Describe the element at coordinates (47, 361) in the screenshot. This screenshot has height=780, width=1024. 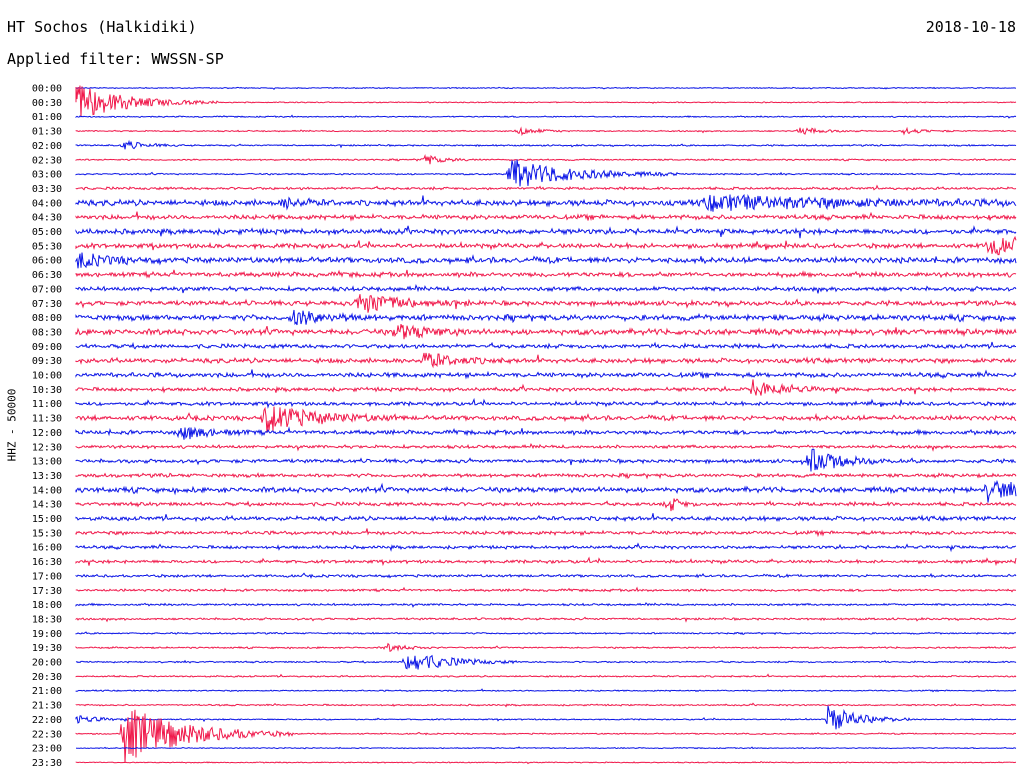
I see `time-label: 09:30` at that location.